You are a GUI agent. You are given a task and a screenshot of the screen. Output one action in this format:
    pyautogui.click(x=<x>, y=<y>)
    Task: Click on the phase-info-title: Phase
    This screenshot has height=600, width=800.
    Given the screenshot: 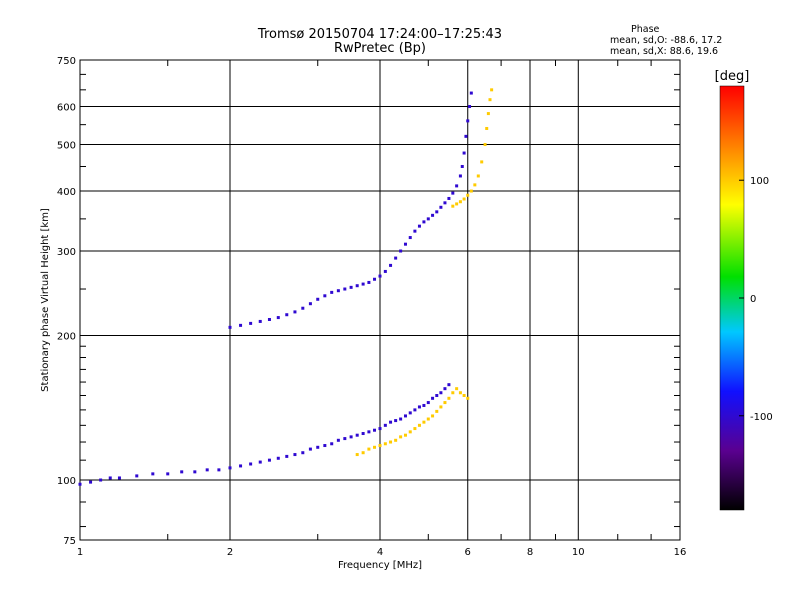 What is the action you would take?
    pyautogui.click(x=645, y=29)
    